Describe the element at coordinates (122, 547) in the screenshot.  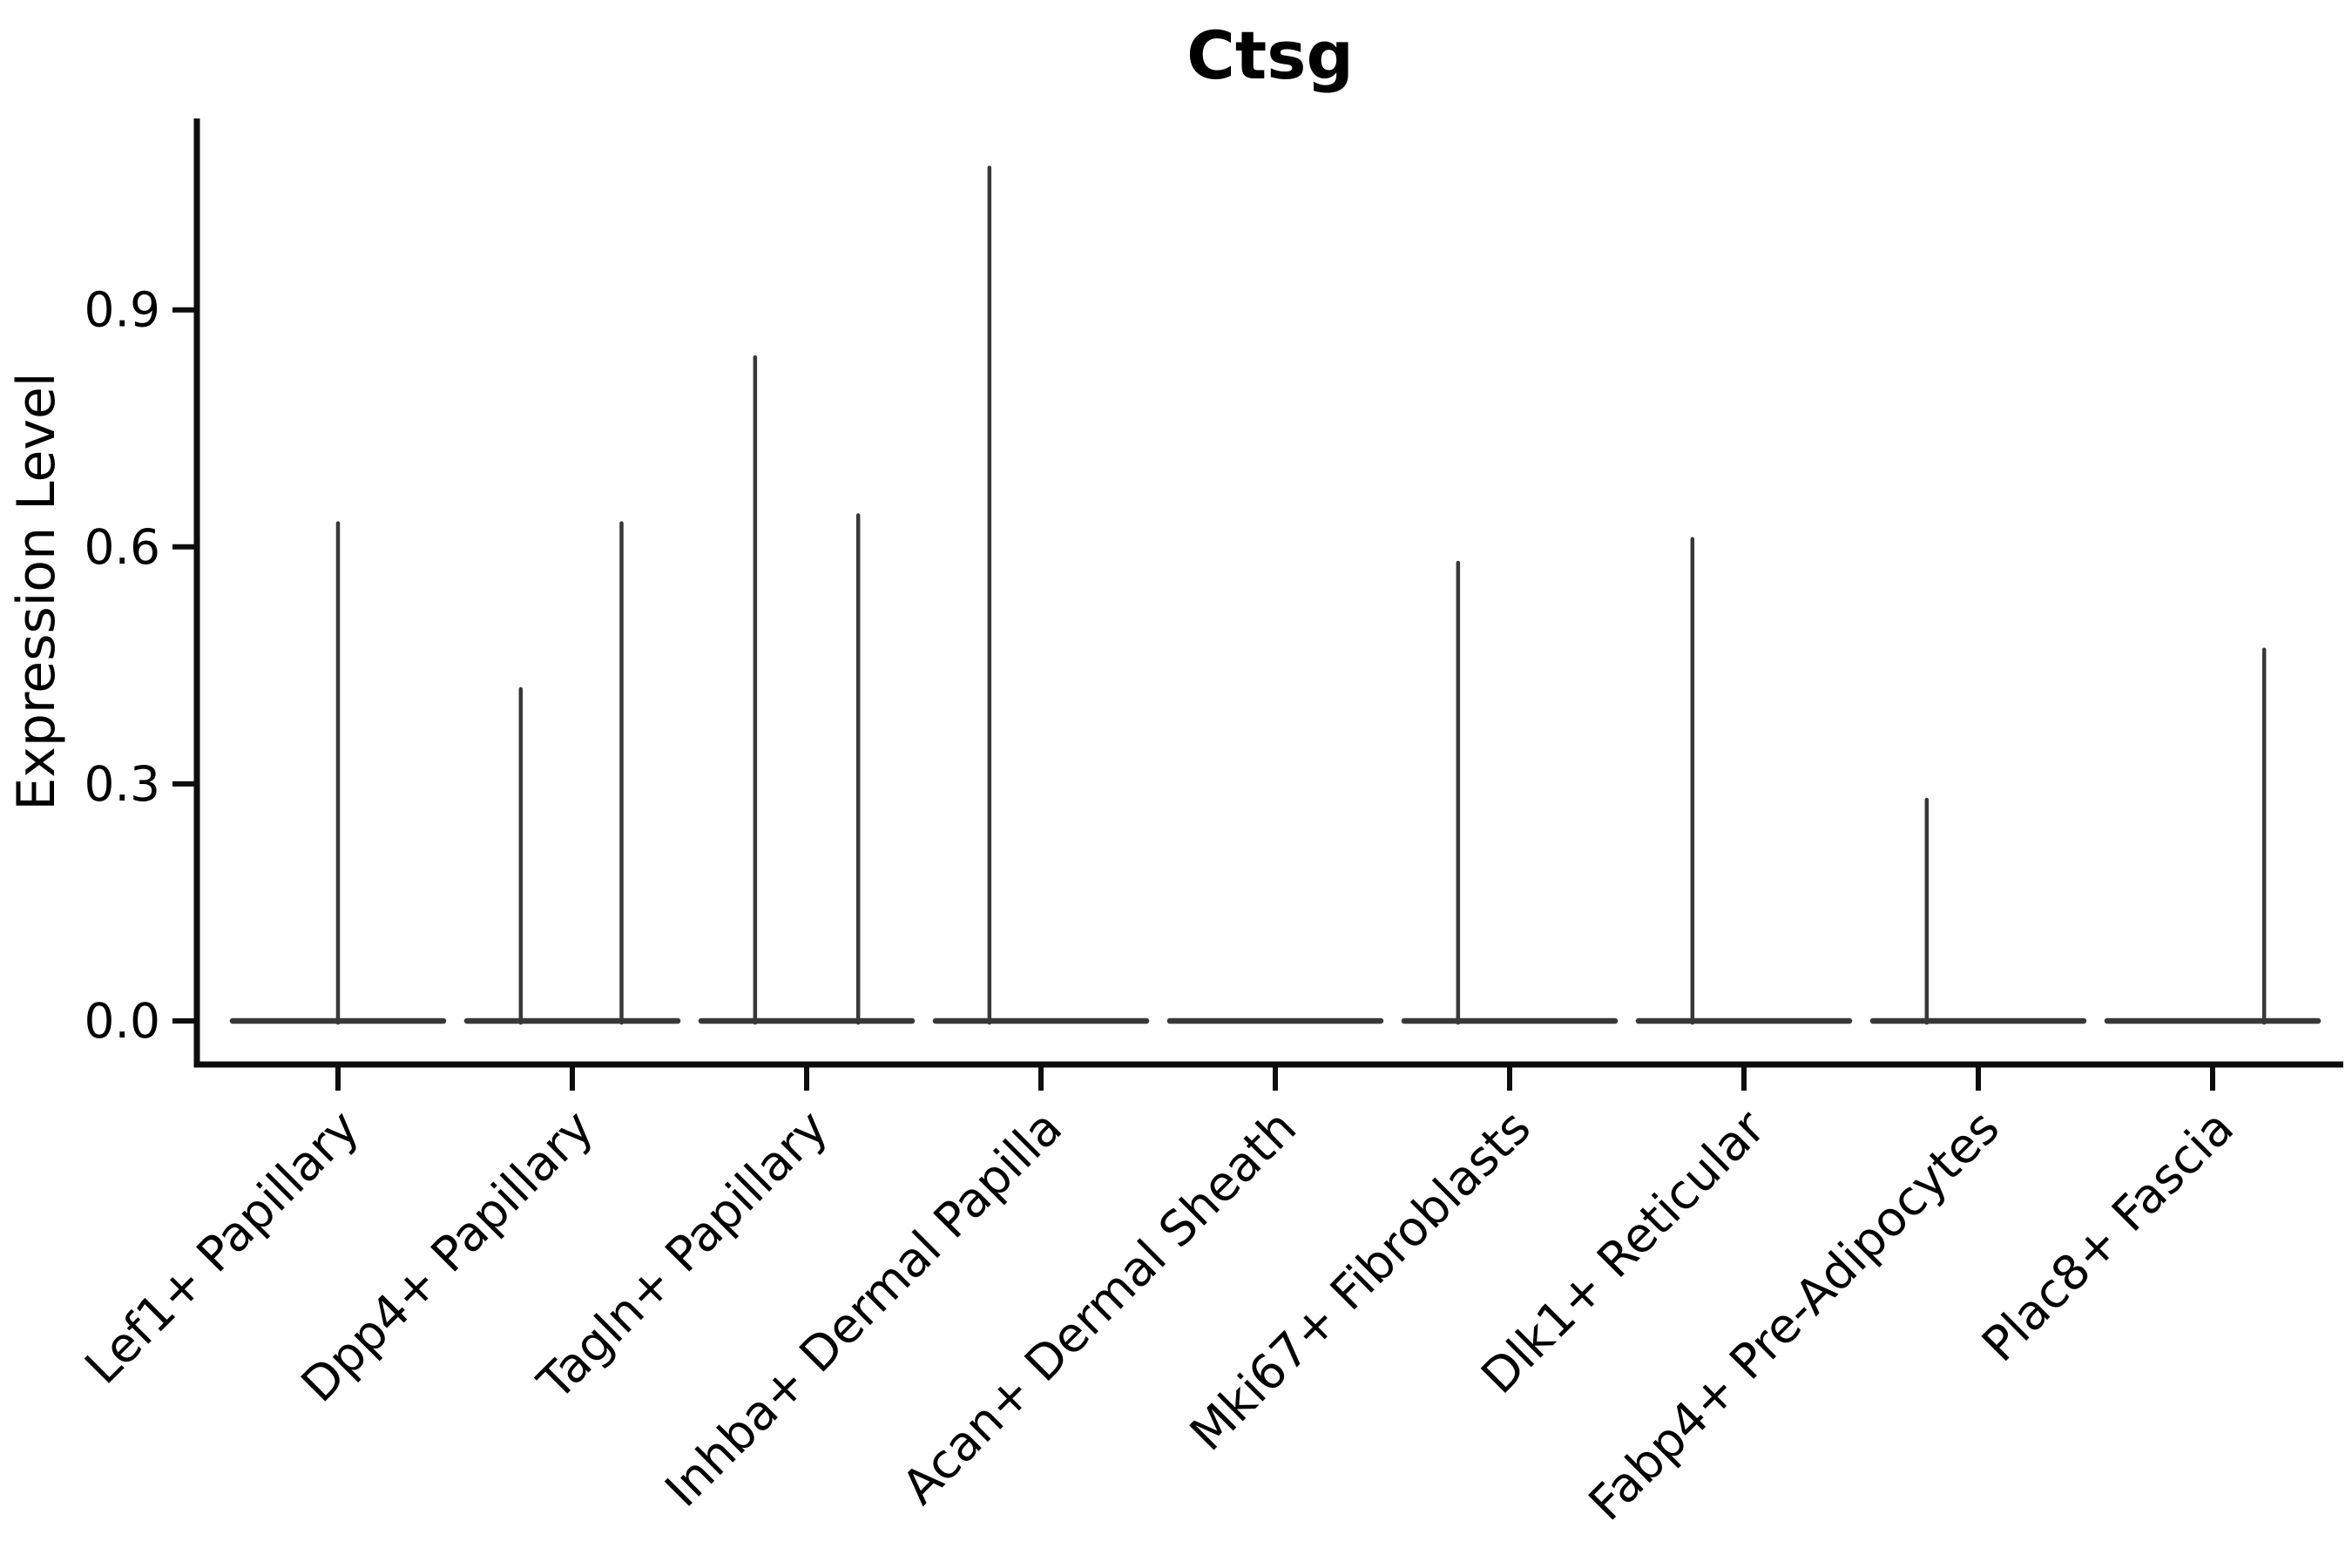
I see `y-tick-label: 0.6` at that location.